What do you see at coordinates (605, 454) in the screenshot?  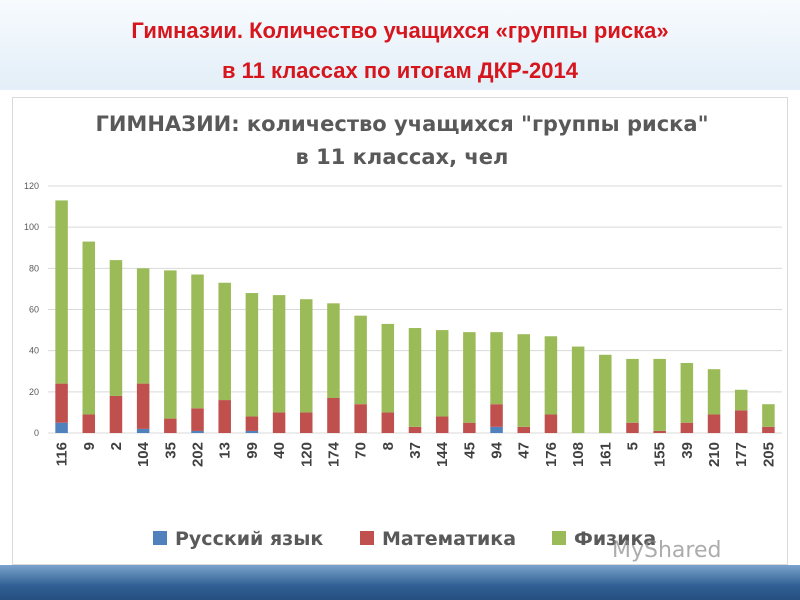 I see `x-tick-label: 161` at bounding box center [605, 454].